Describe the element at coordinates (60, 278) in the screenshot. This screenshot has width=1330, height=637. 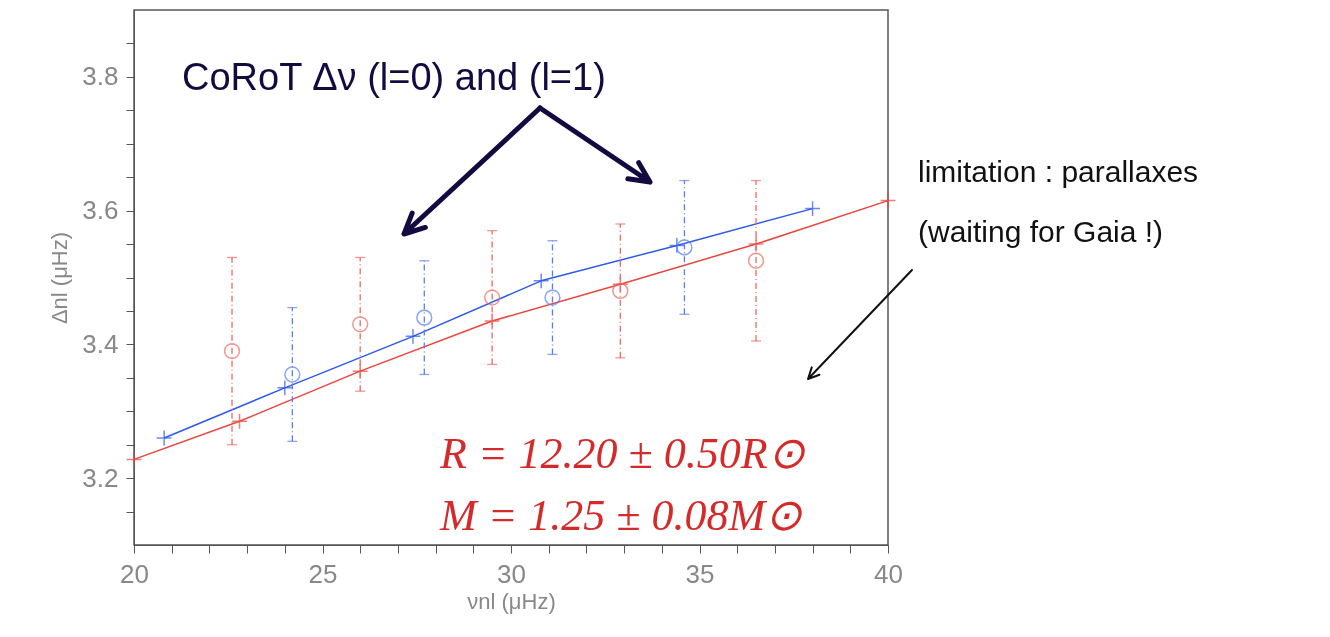
I see `y-axis-title: Δnl (μHz)` at that location.